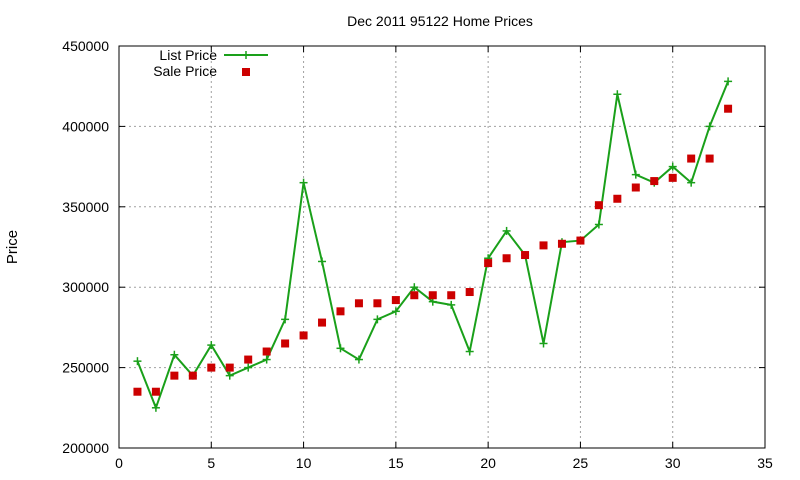 Image resolution: width=800 pixels, height=480 pixels. I want to click on x-tick-label: 30, so click(673, 463).